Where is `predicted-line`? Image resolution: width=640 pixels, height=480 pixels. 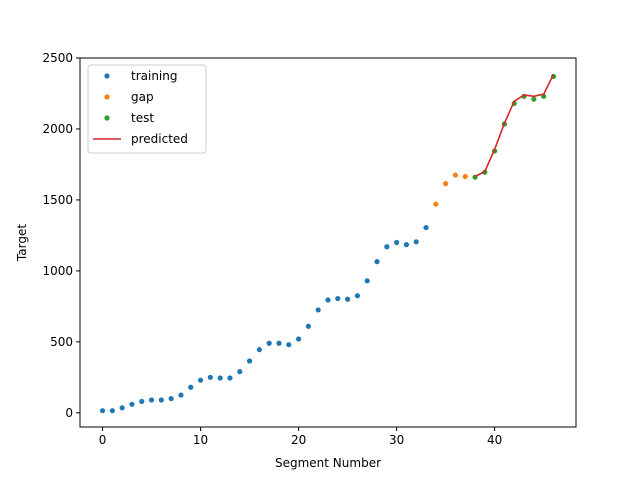 predicted-line is located at coordinates (514, 125).